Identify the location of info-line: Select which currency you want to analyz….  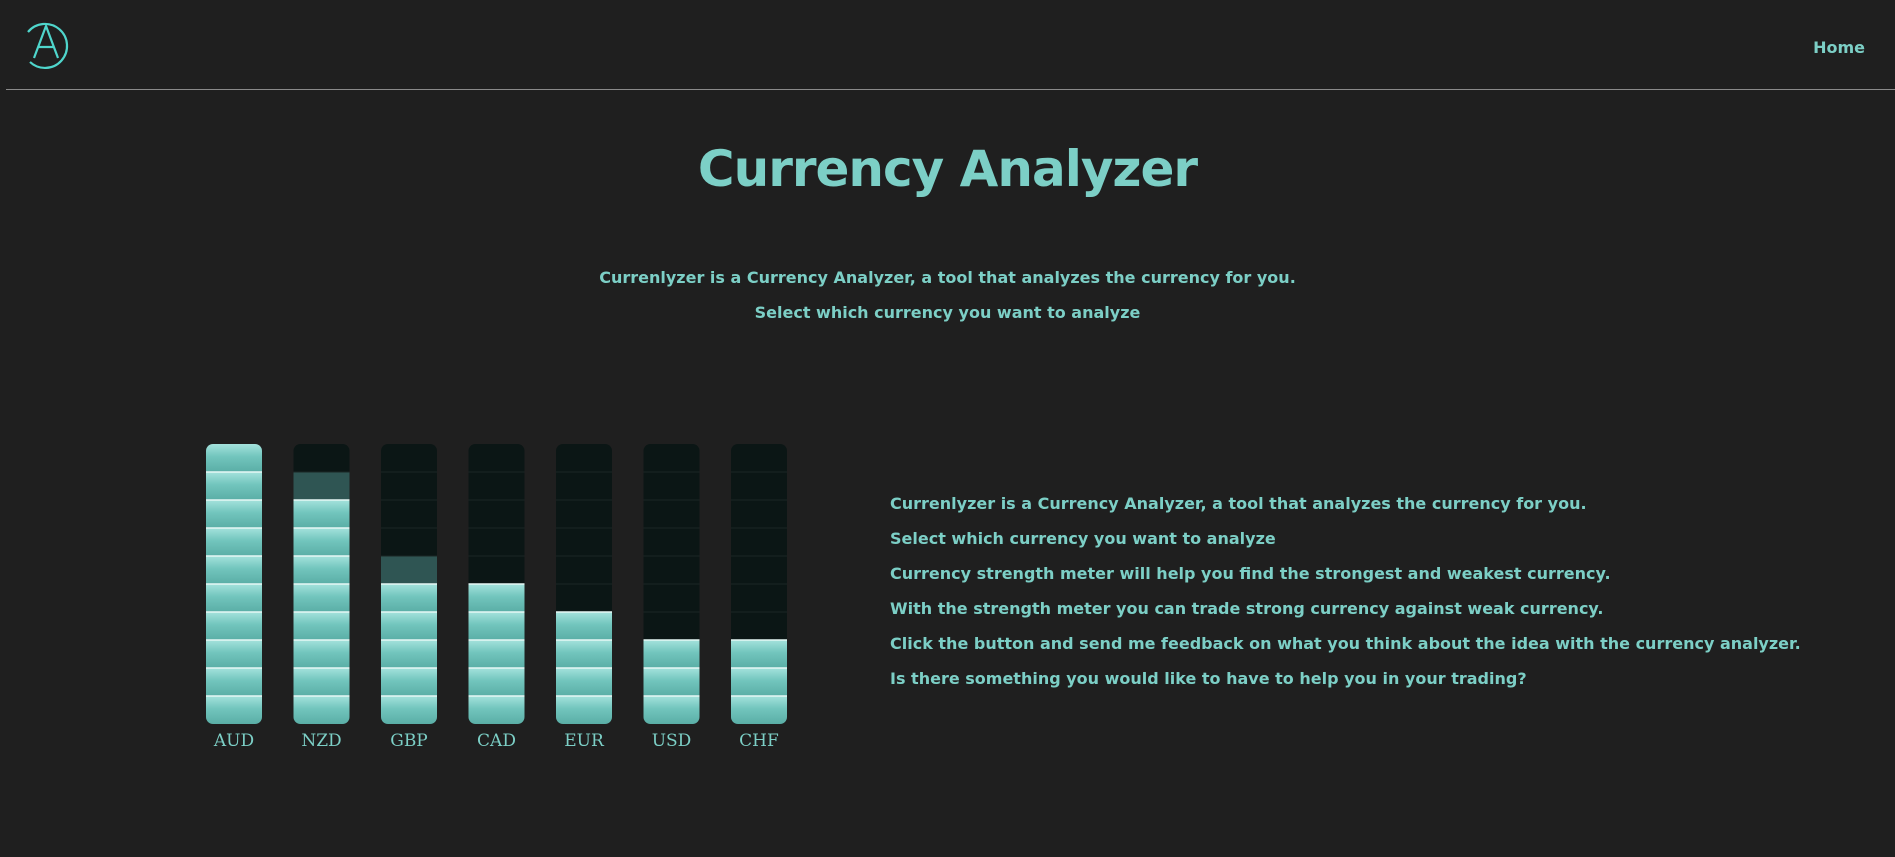
(1083, 538).